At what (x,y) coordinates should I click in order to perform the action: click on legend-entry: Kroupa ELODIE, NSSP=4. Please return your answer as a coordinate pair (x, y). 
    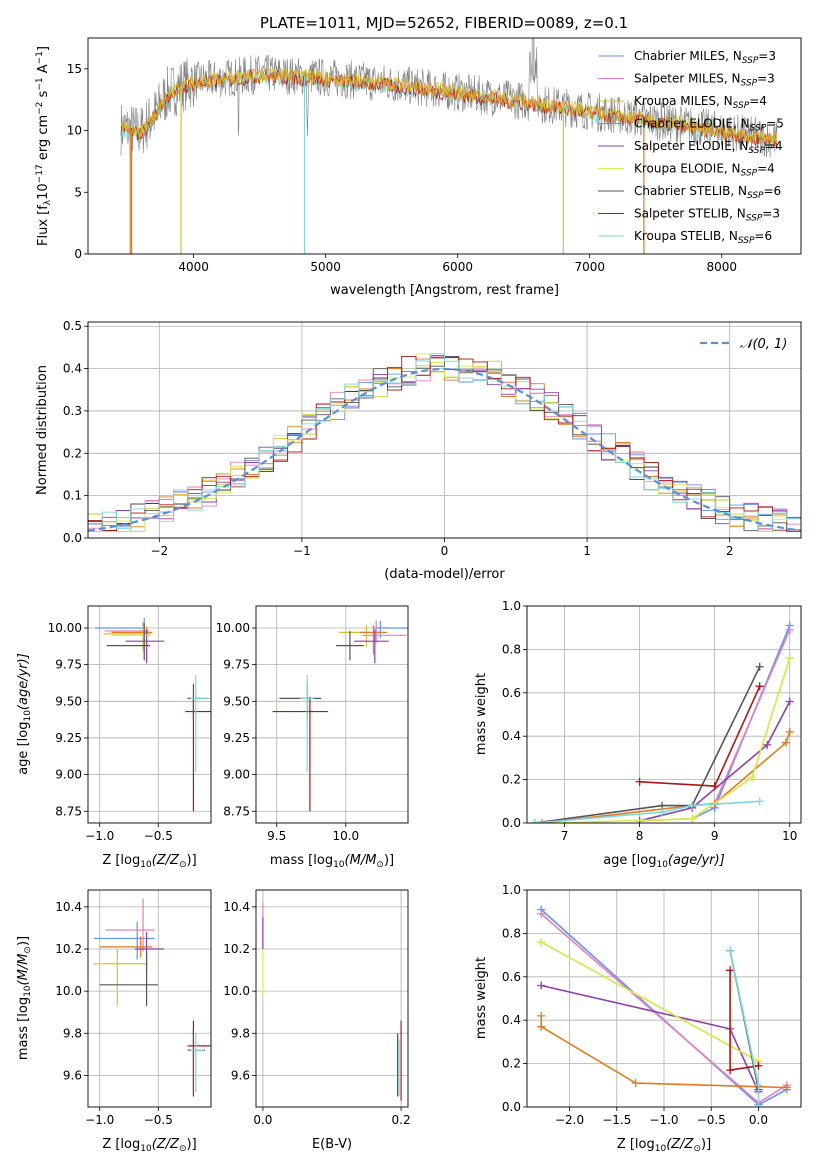
    Looking at the image, I should click on (704, 170).